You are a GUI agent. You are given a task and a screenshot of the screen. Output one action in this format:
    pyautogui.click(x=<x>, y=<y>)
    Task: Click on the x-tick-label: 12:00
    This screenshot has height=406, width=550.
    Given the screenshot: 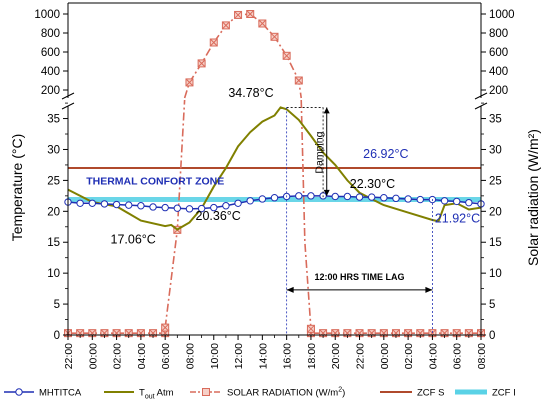 What is the action you would take?
    pyautogui.click(x=239, y=356)
    